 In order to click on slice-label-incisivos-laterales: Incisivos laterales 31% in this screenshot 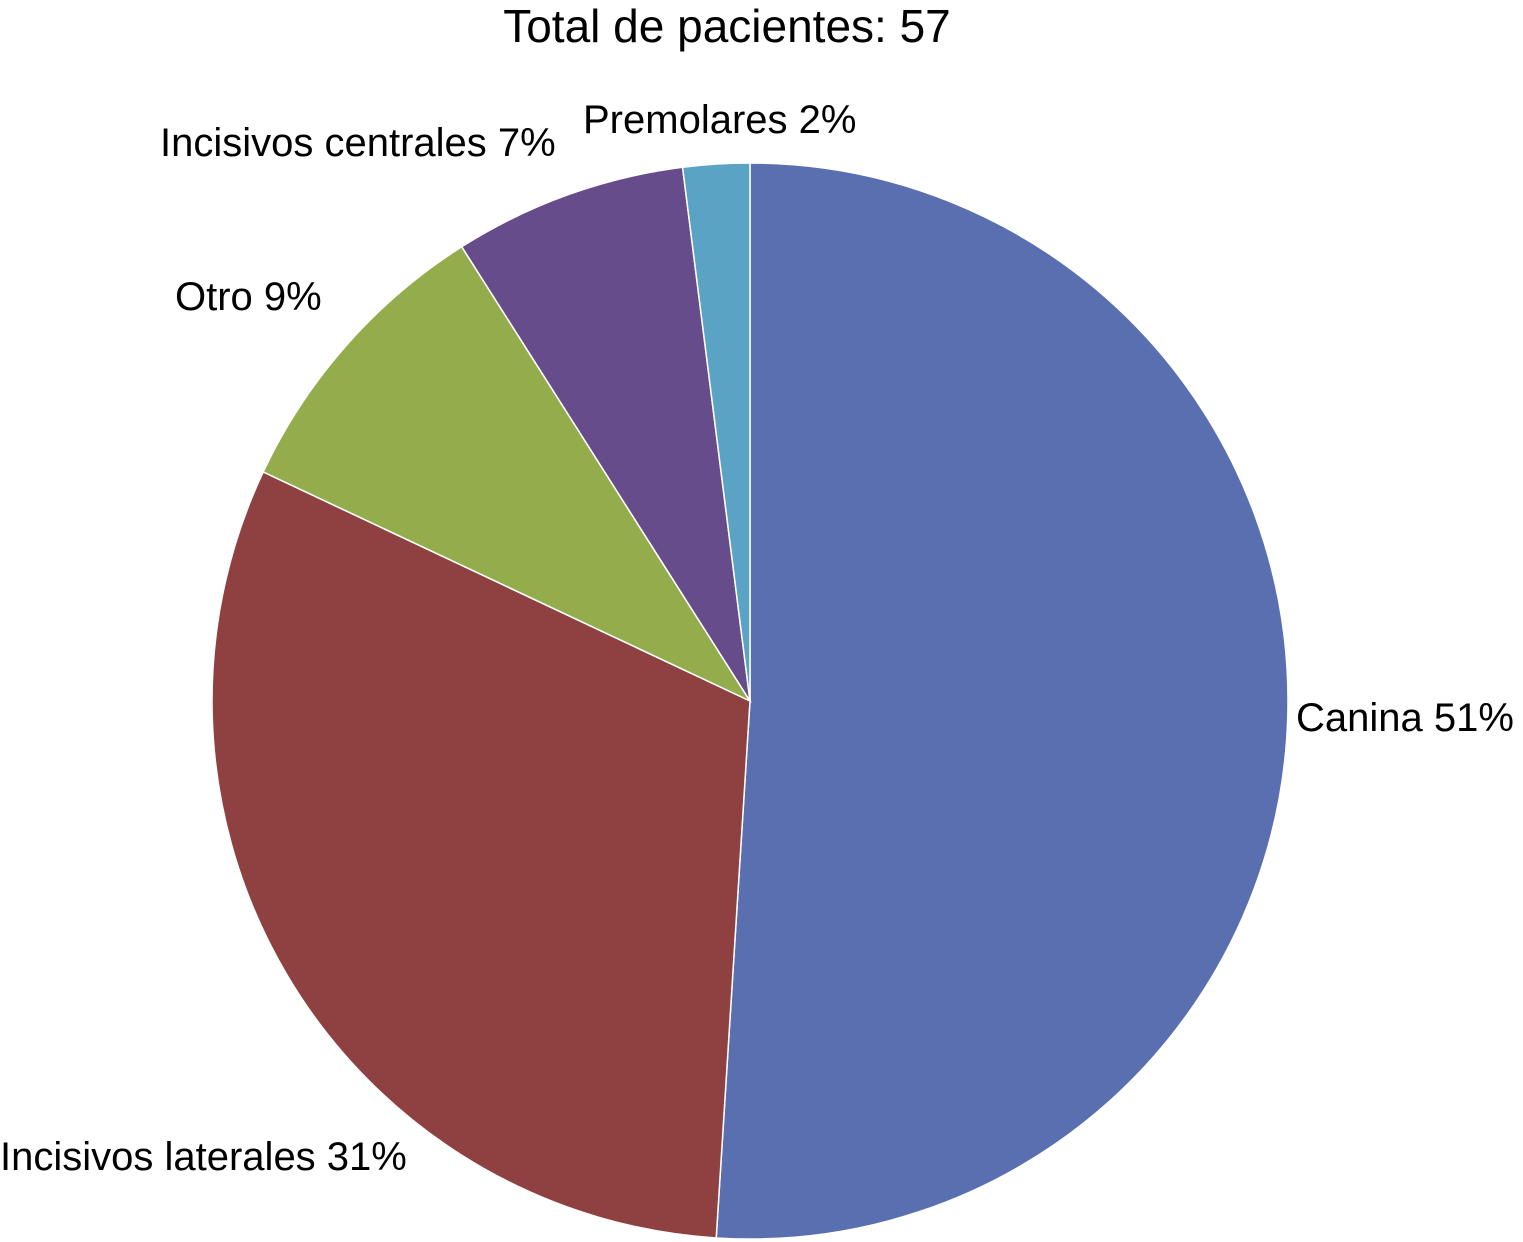, I will do `click(203, 1157)`.